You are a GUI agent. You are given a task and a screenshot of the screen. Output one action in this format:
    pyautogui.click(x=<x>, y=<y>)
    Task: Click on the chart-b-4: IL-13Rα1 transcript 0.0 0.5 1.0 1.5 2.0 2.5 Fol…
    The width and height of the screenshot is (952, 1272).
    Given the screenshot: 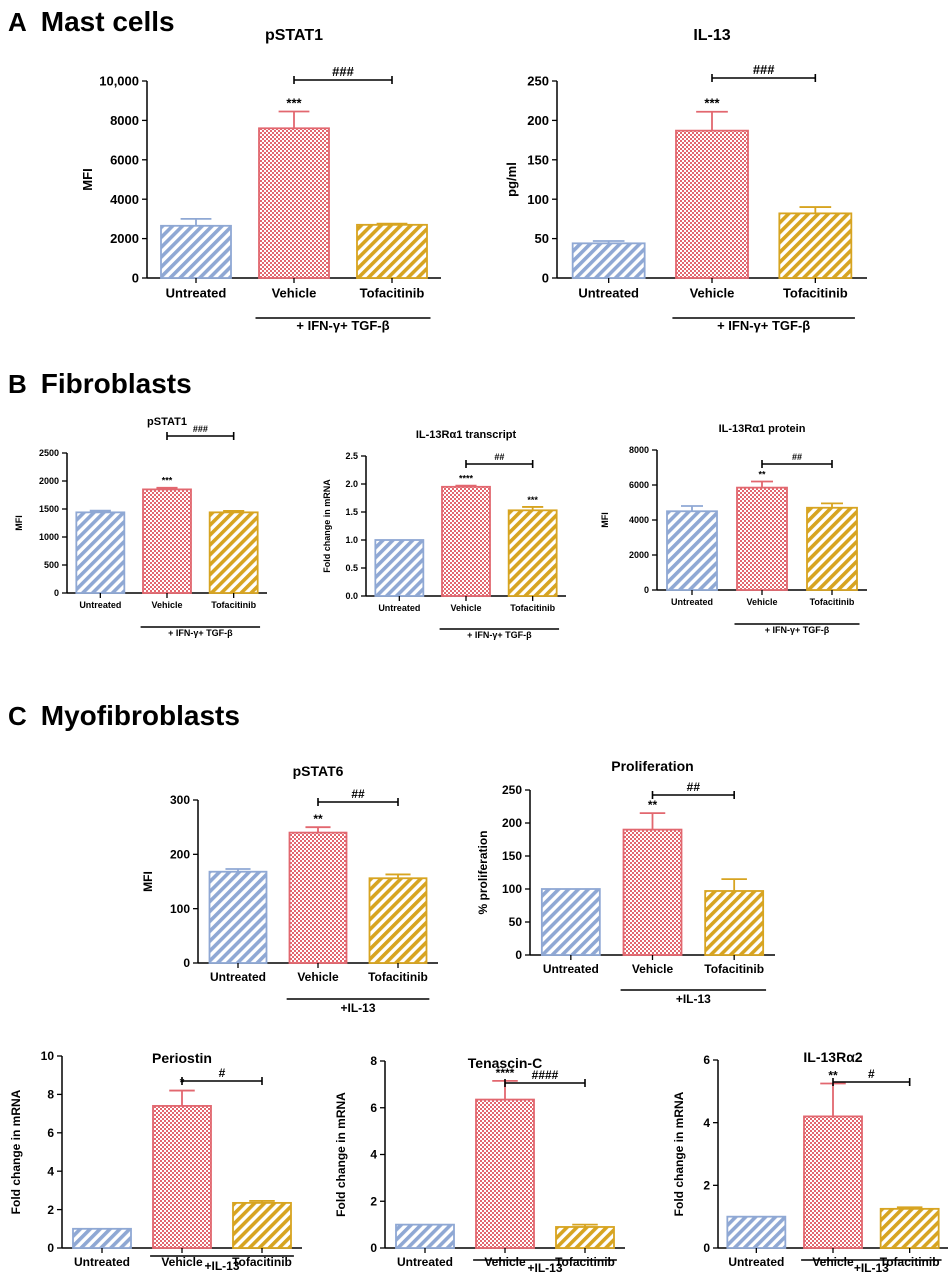 What is the action you would take?
    pyautogui.click(x=444, y=534)
    